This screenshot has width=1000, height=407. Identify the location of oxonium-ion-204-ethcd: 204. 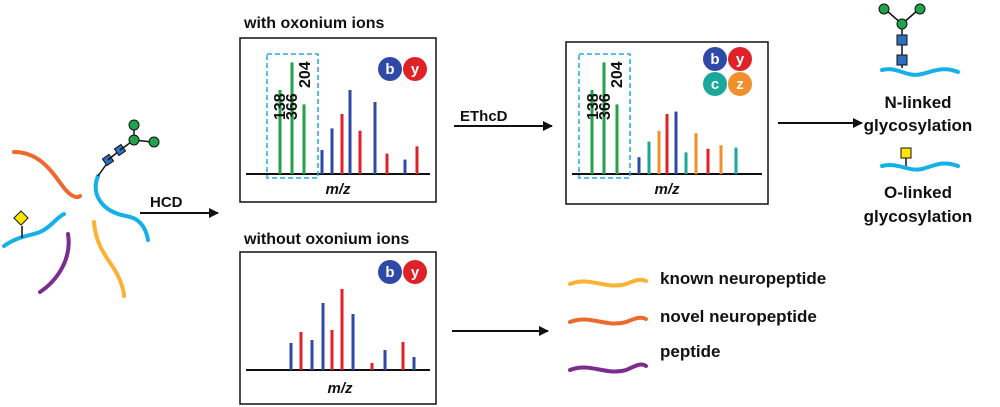
(617, 74).